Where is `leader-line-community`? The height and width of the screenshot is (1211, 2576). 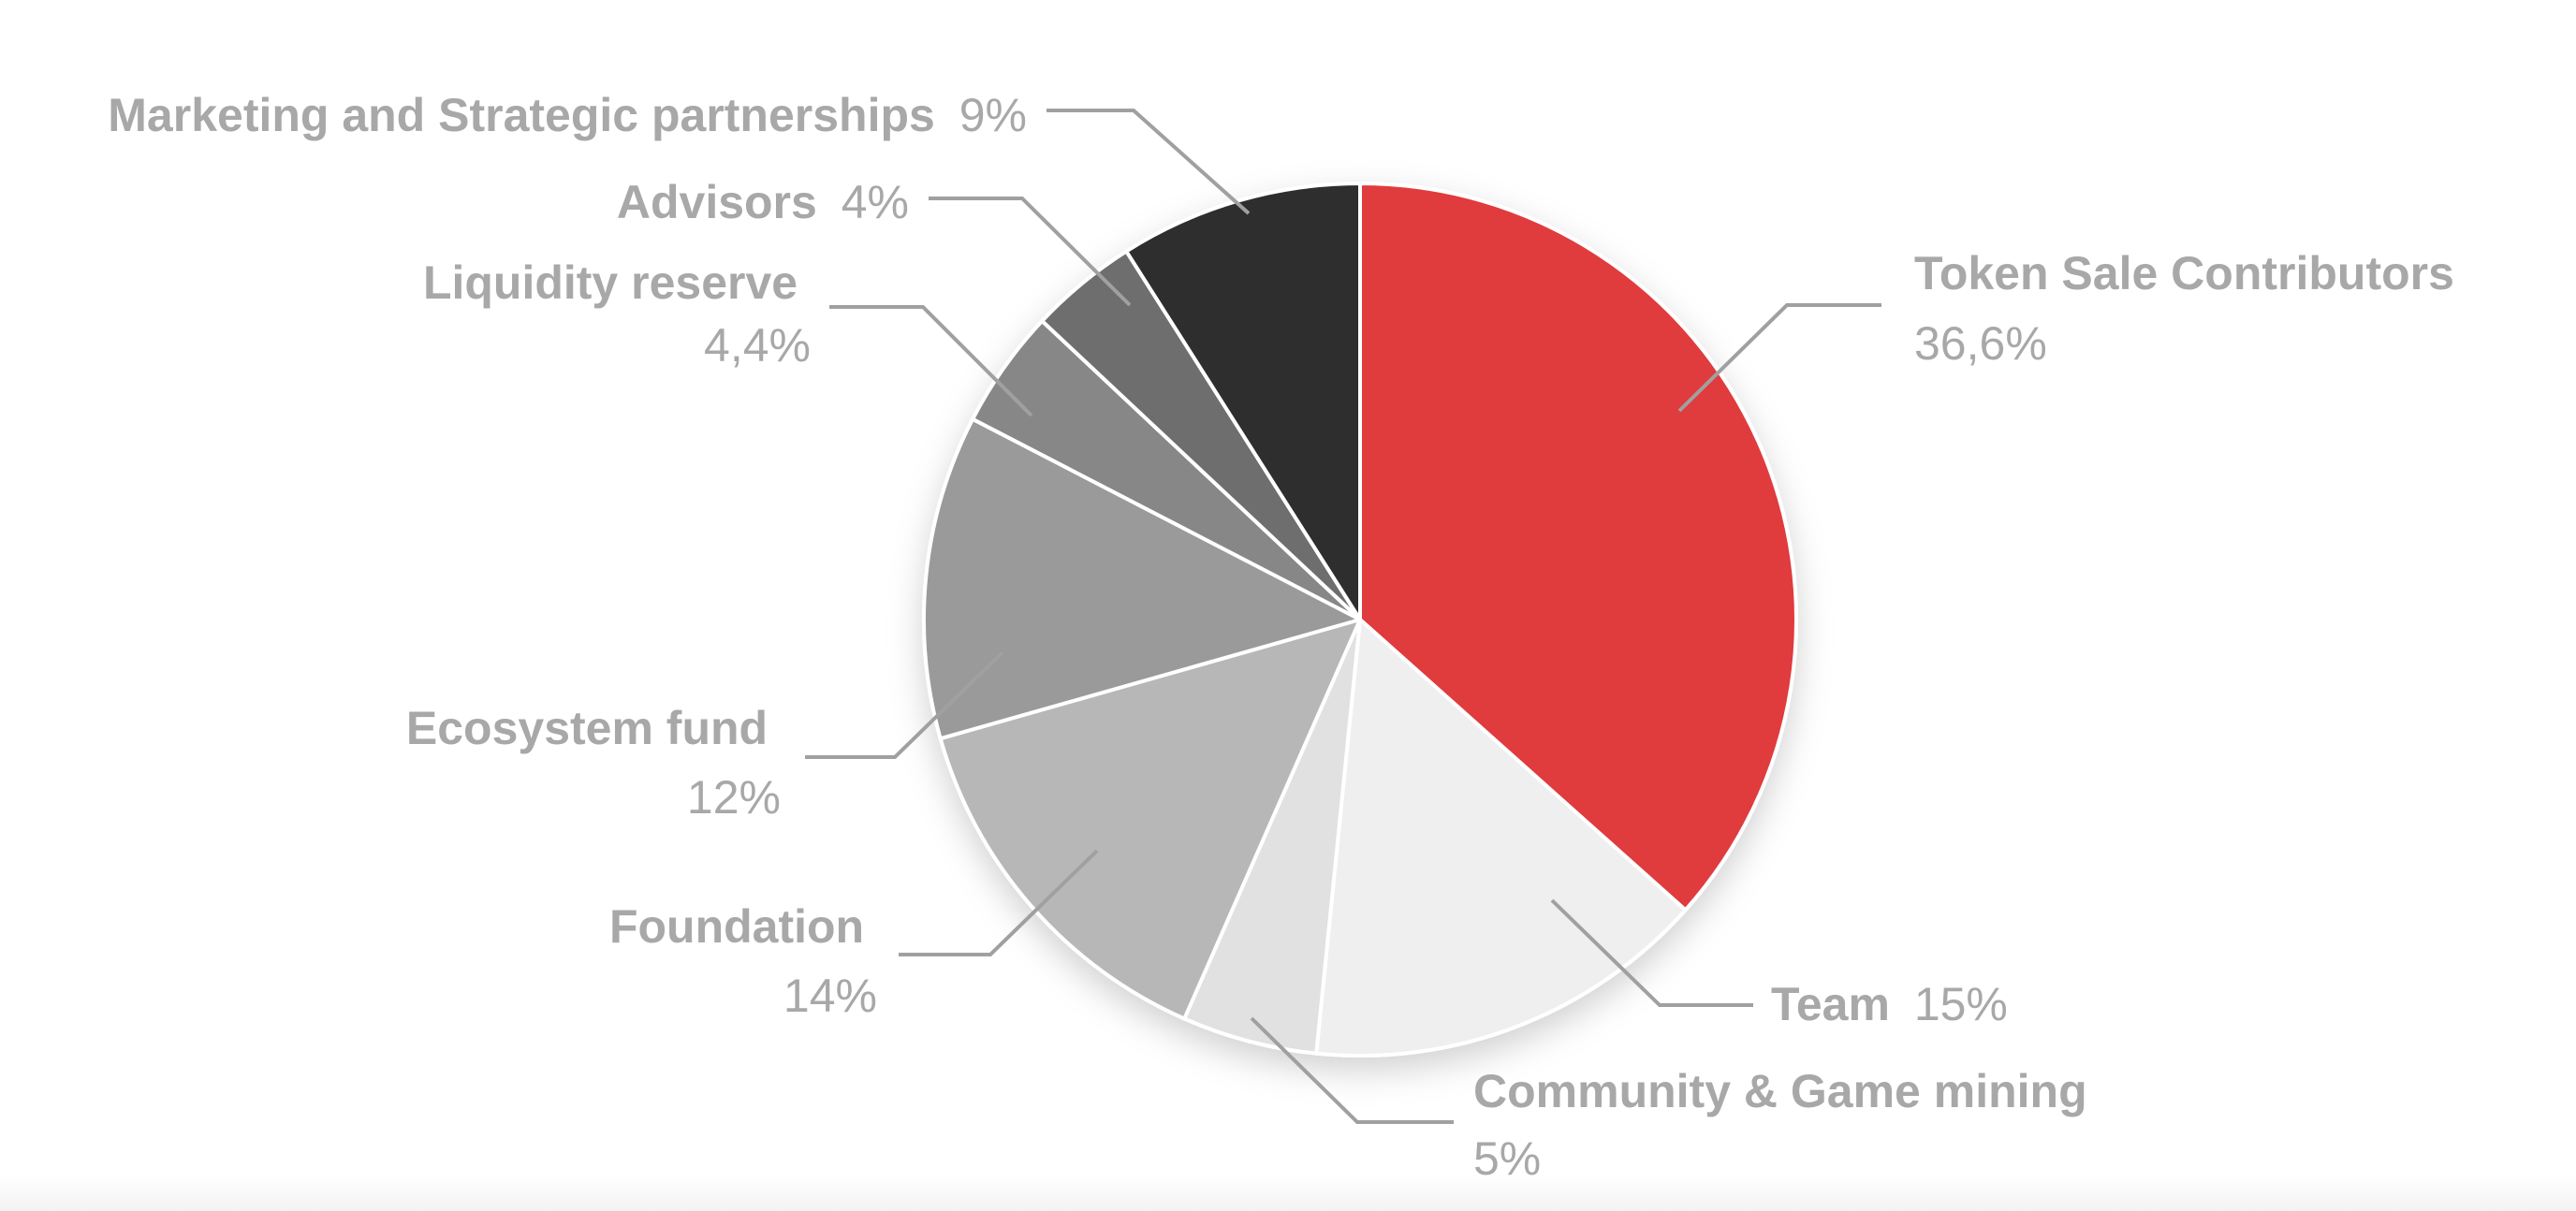 leader-line-community is located at coordinates (1352, 1070).